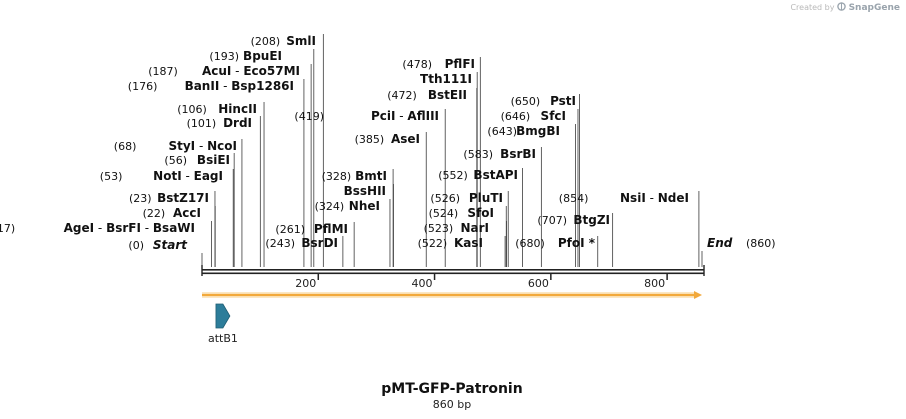 The height and width of the screenshot is (419, 906). What do you see at coordinates (140, 198) in the screenshot?
I see `site-position: (23)` at bounding box center [140, 198].